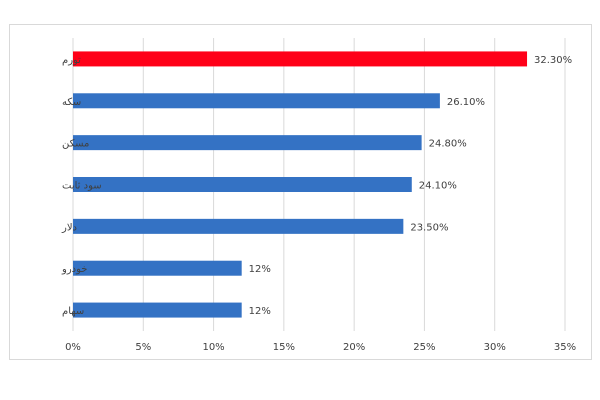 This screenshot has width=600, height=400. Describe the element at coordinates (143, 347) in the screenshot. I see `x-tick-label-1: 5%` at that location.